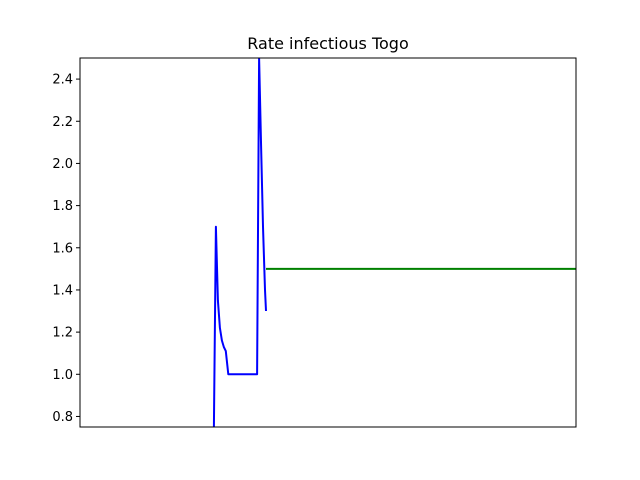 The image size is (640, 480). What do you see at coordinates (62, 206) in the screenshot?
I see `y-tick-label: 1.8` at bounding box center [62, 206].